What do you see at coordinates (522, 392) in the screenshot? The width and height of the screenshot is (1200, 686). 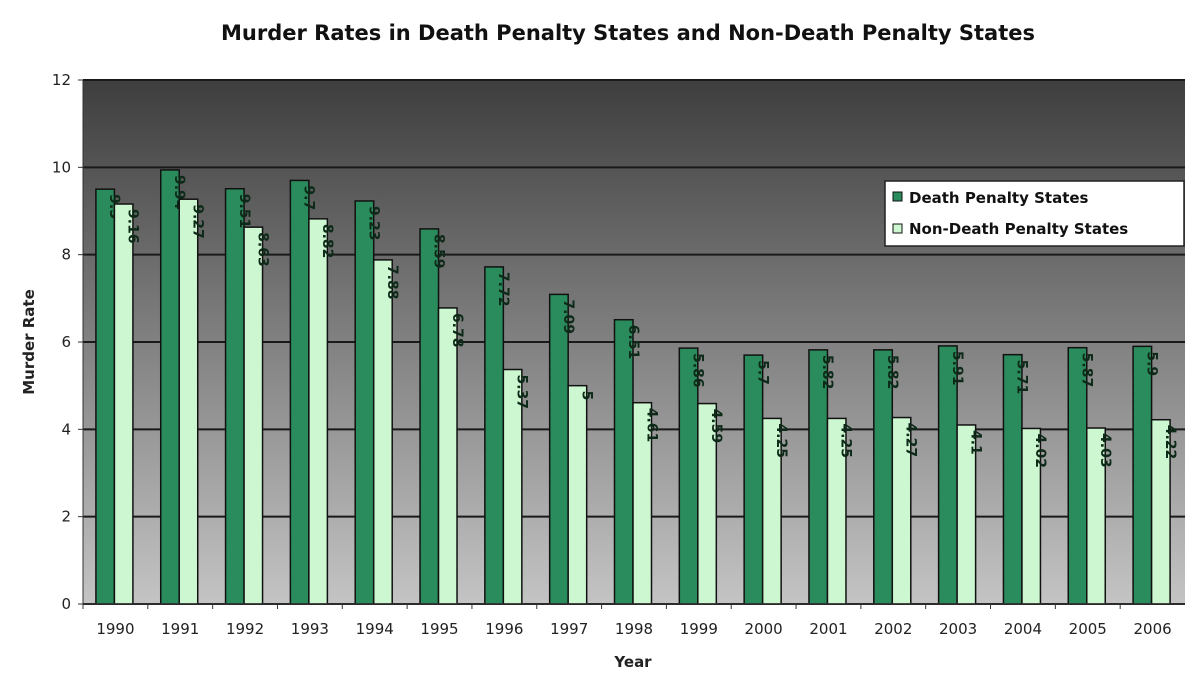 I see `data-label: 5.37` at bounding box center [522, 392].